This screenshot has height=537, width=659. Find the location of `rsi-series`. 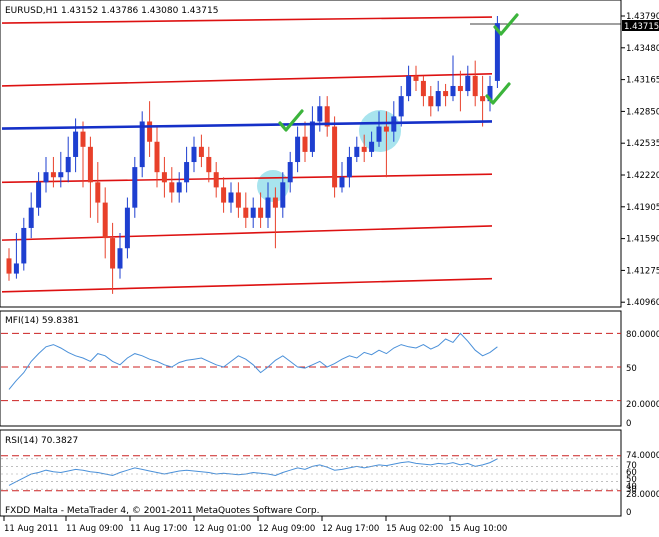

rsi-series is located at coordinates (311, 473).